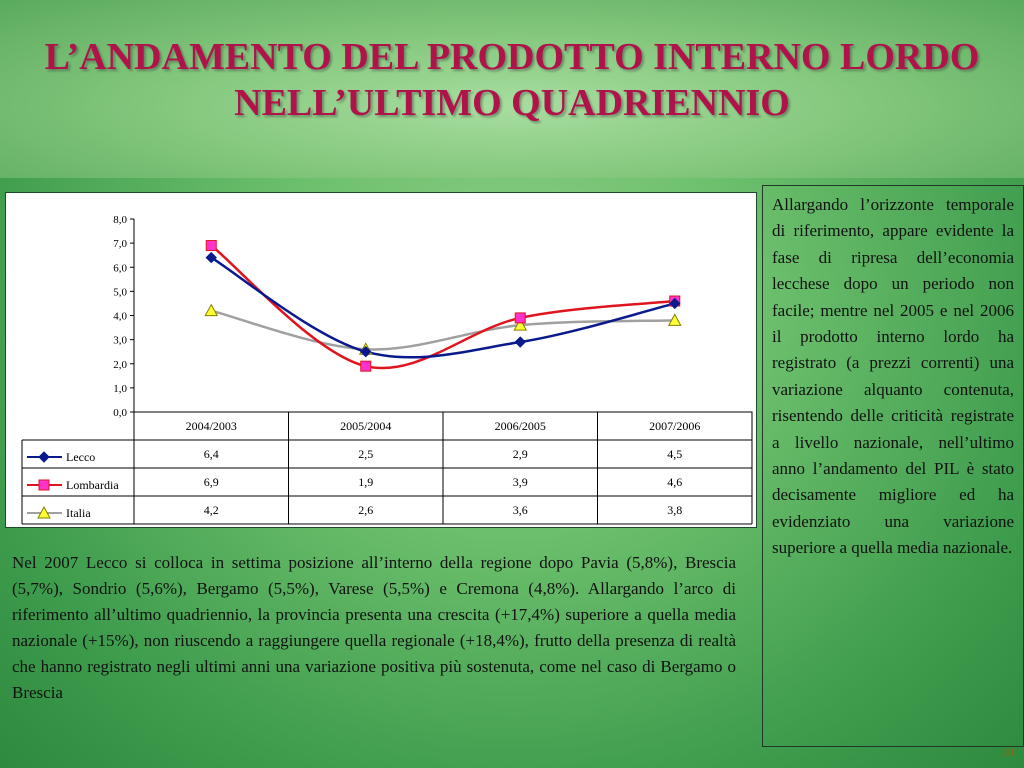  Describe the element at coordinates (365, 454) in the screenshot. I see `data-label: 2,5` at that location.